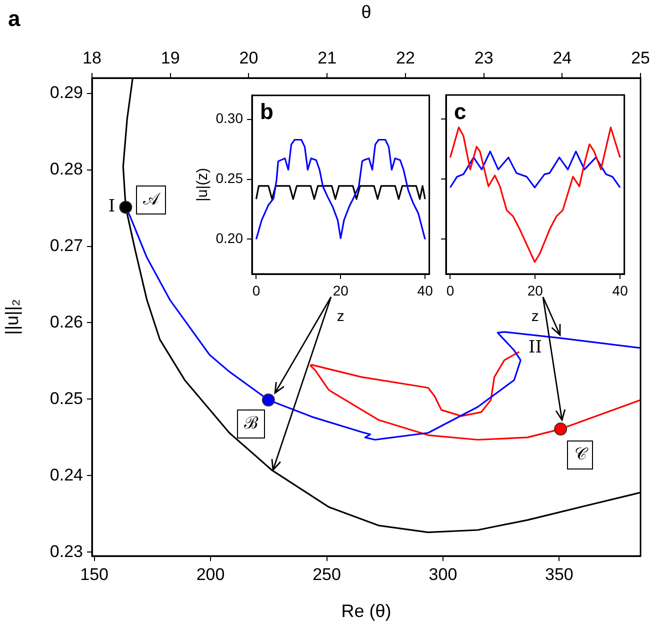 This screenshot has width=654, height=625. What do you see at coordinates (580, 455) in the screenshot?
I see `annotation: 𝒞` at bounding box center [580, 455].